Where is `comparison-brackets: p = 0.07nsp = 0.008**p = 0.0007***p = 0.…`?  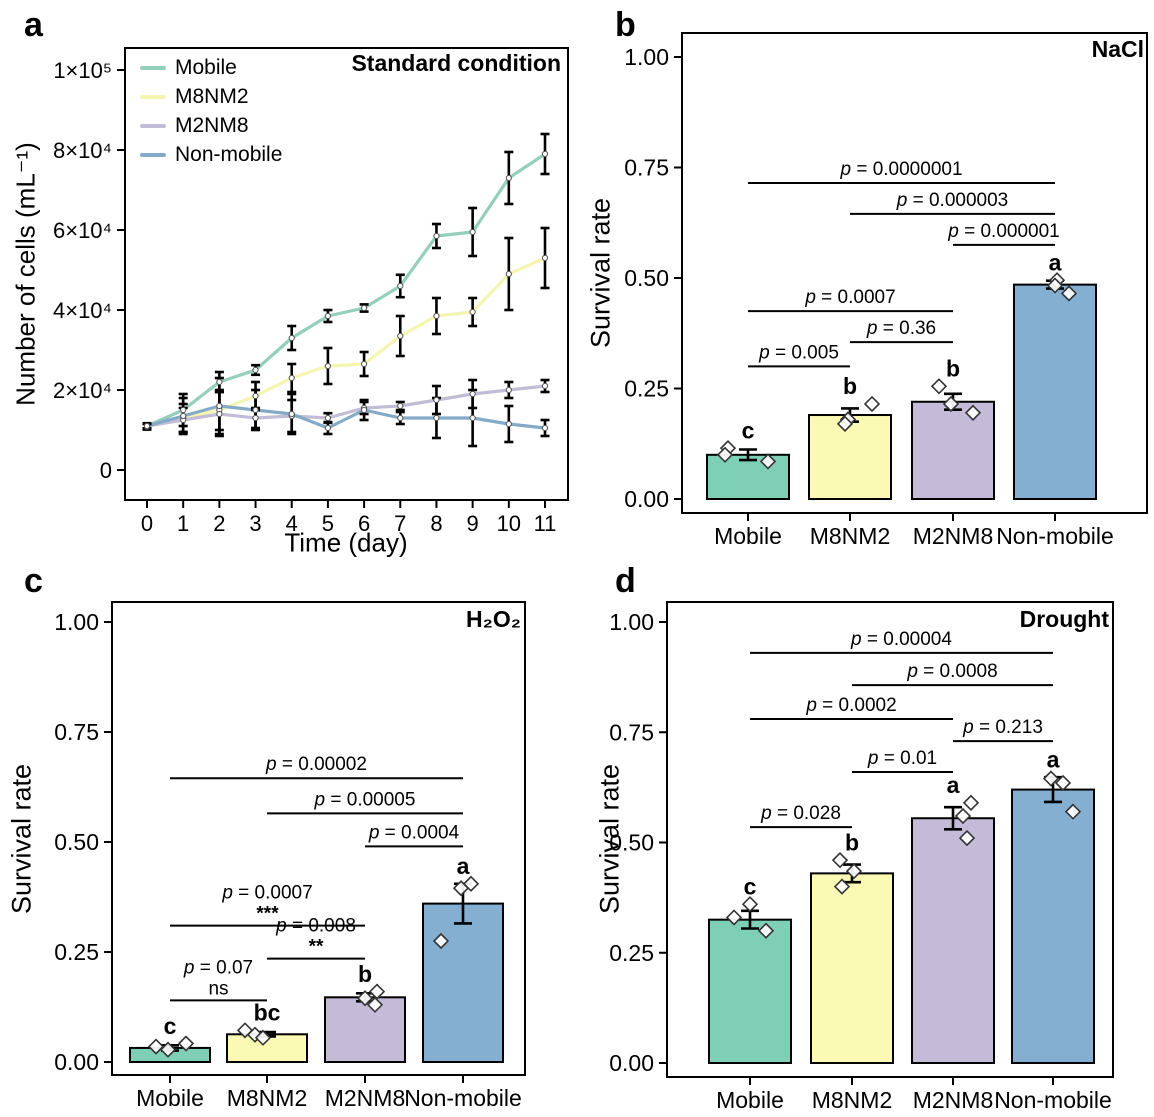 comparison-brackets: p = 0.07nsp = 0.008**p = 0.0007***p = 0.… is located at coordinates (316, 878).